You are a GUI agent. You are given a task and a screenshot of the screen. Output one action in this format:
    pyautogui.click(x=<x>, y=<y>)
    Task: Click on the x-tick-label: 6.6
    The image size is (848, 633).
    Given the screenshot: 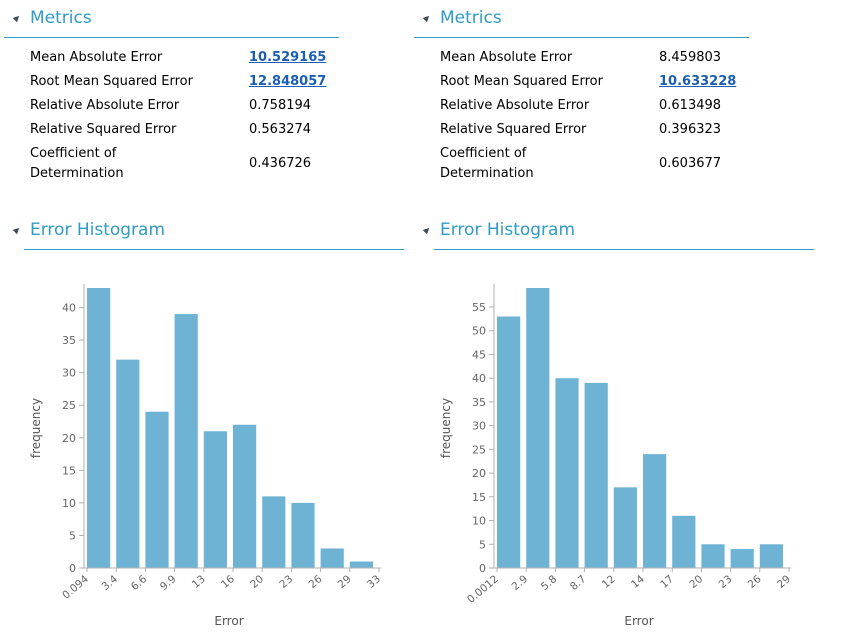 What is the action you would take?
    pyautogui.click(x=139, y=583)
    